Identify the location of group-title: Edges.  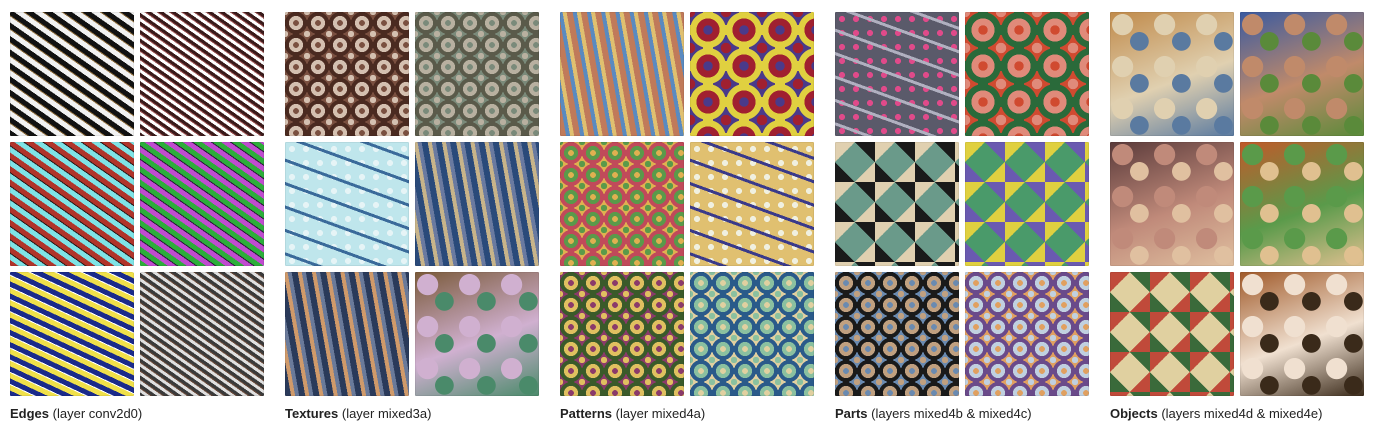
(30, 413).